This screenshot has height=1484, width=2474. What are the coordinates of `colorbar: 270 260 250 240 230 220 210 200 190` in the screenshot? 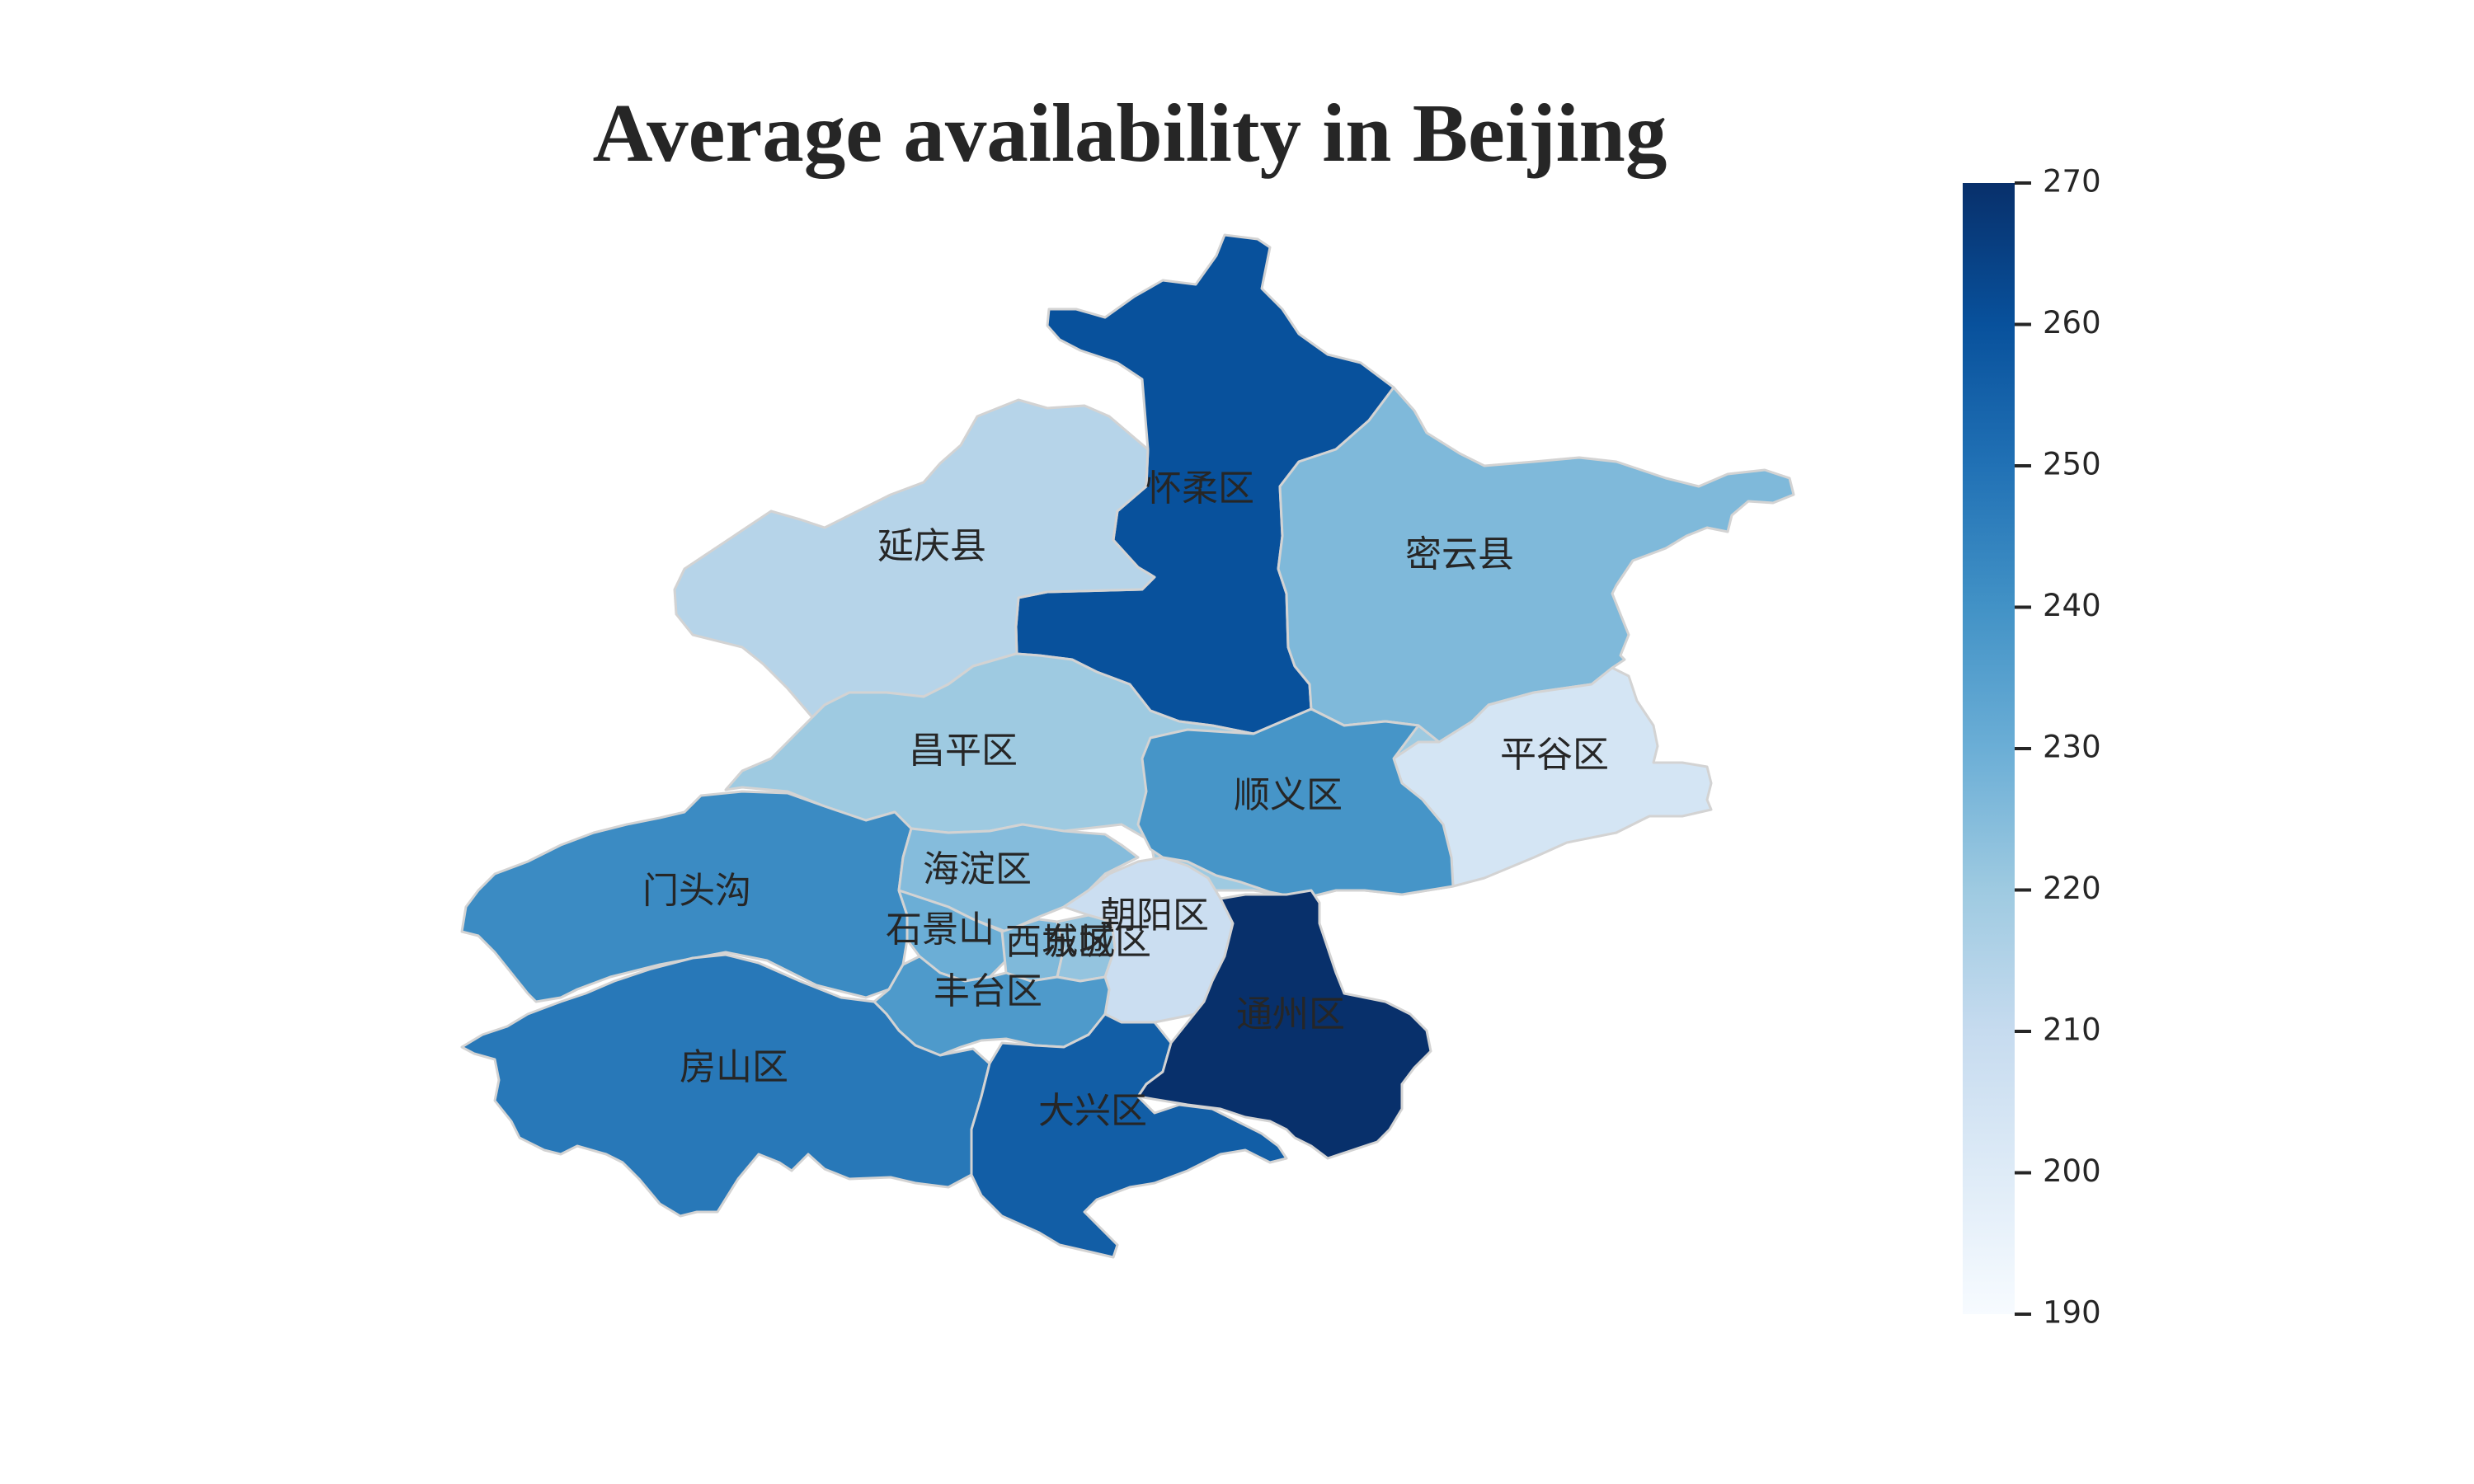 It's located at (2032, 747).